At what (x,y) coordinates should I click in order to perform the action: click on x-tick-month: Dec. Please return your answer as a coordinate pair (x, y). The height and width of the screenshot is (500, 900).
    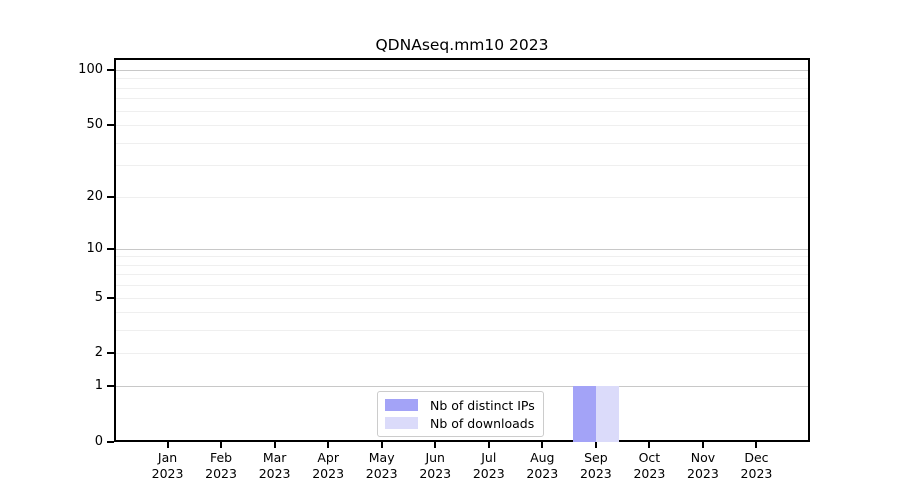
    Looking at the image, I should click on (756, 457).